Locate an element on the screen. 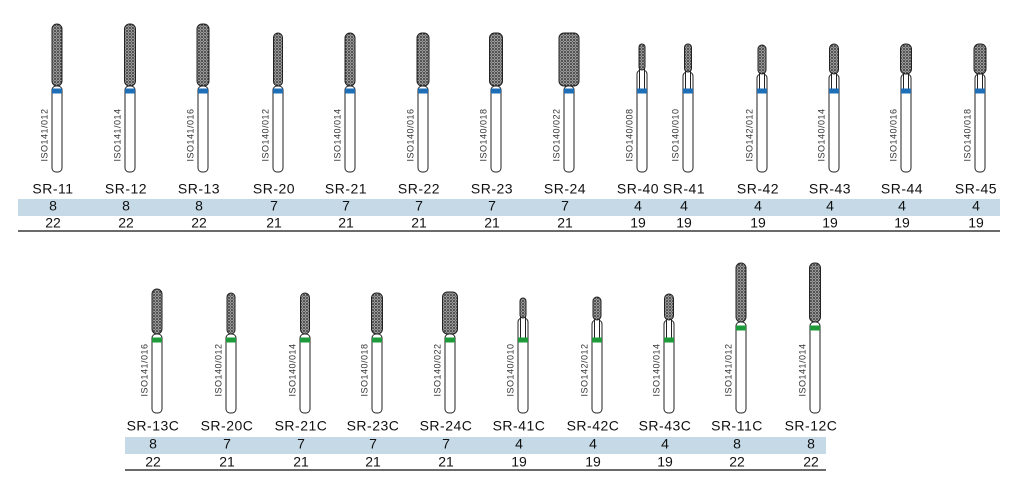 The width and height of the screenshot is (1024, 482). bur-code: SR-21C is located at coordinates (301, 426).